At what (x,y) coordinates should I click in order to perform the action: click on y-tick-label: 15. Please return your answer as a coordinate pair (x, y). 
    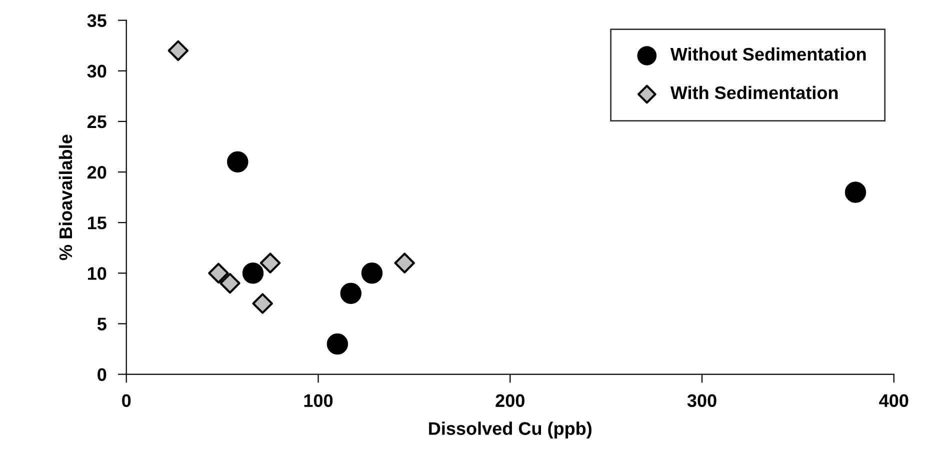
    Looking at the image, I should click on (97, 223).